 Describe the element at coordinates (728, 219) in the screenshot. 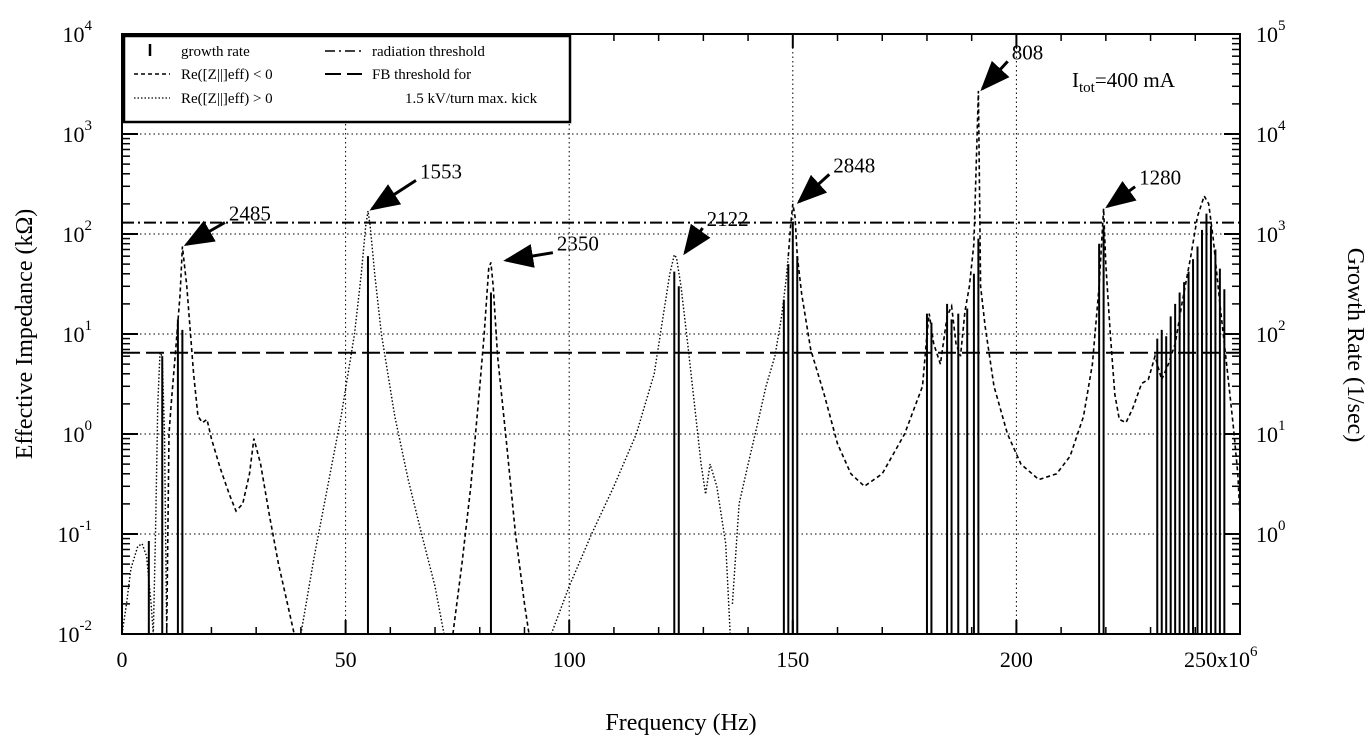

I see `peak-label: 2122` at that location.